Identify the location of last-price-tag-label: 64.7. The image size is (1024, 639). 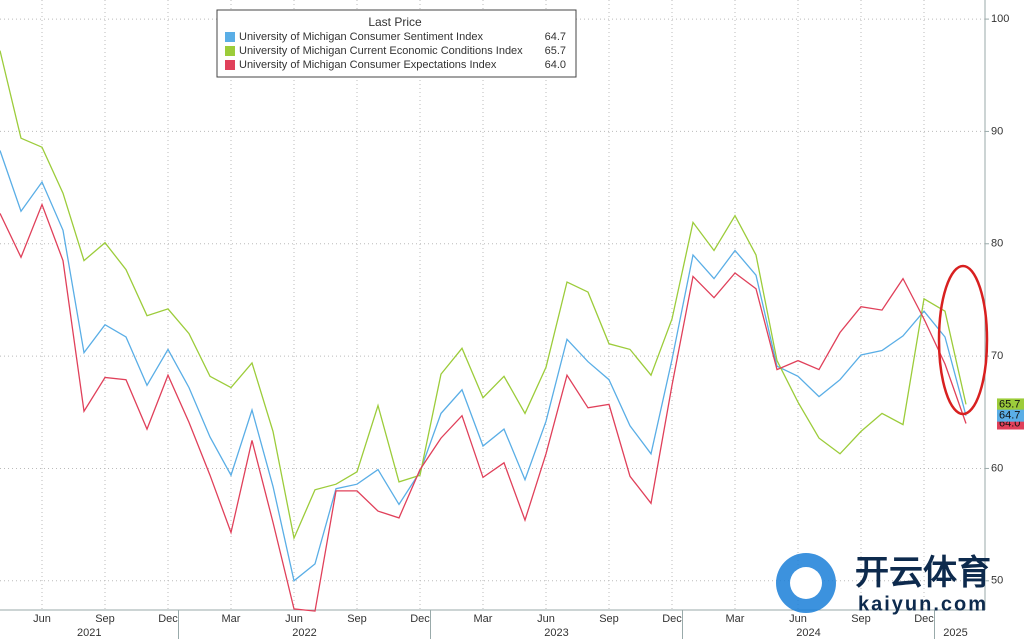
(1009, 416).